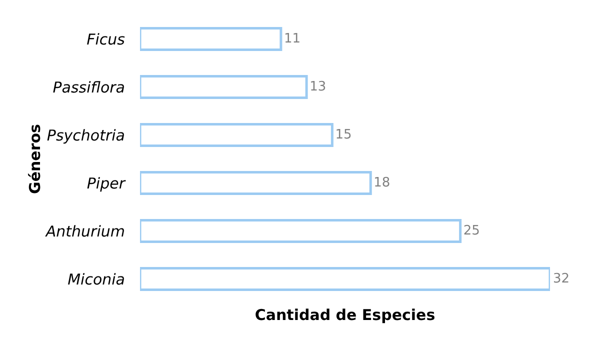 The image size is (600, 348). Describe the element at coordinates (84, 231) in the screenshot. I see `y-tick-label: Anthurium` at that location.